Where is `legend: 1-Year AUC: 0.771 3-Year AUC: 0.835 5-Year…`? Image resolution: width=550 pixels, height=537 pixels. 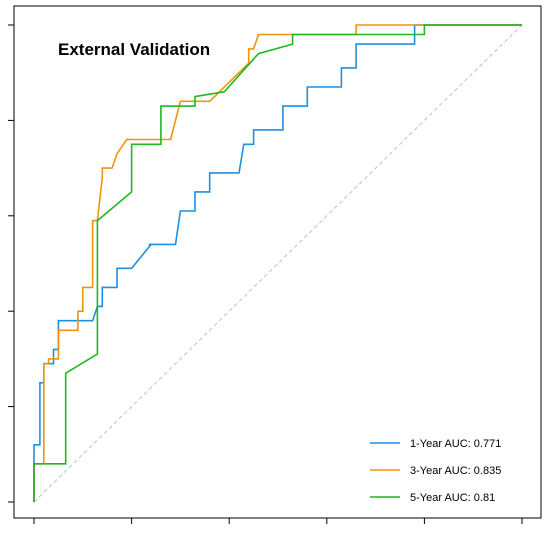 legend: 1-Year AUC: 0.771 3-Year AUC: 0.835 5-Year… is located at coordinates (435, 471).